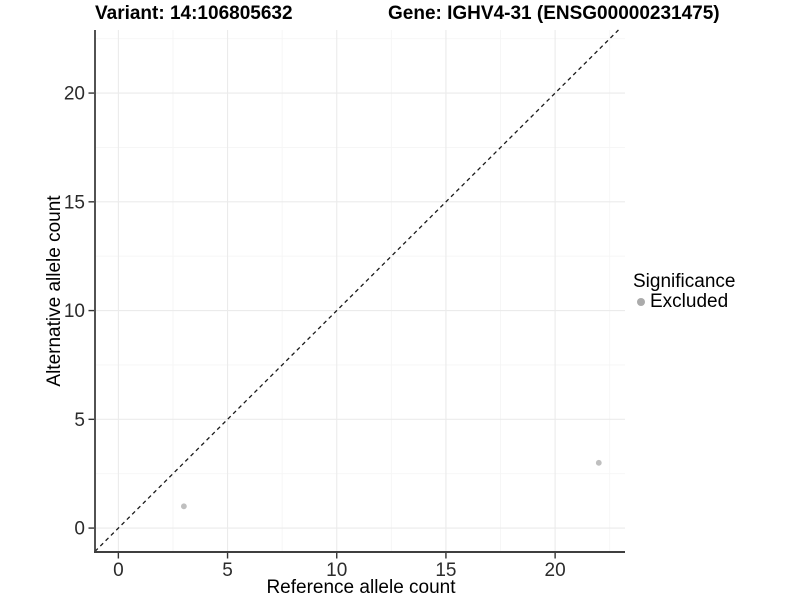 This screenshot has height=600, width=800. What do you see at coordinates (336, 570) in the screenshot?
I see `x-tick-label: 10` at bounding box center [336, 570].